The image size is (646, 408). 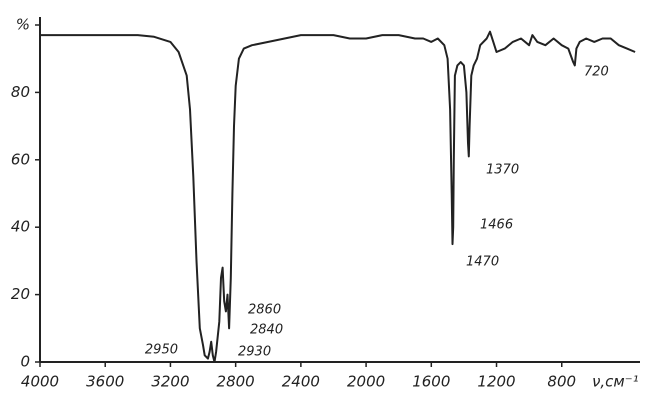 I want to click on y-tick-label: 20, so click(x=20, y=294).